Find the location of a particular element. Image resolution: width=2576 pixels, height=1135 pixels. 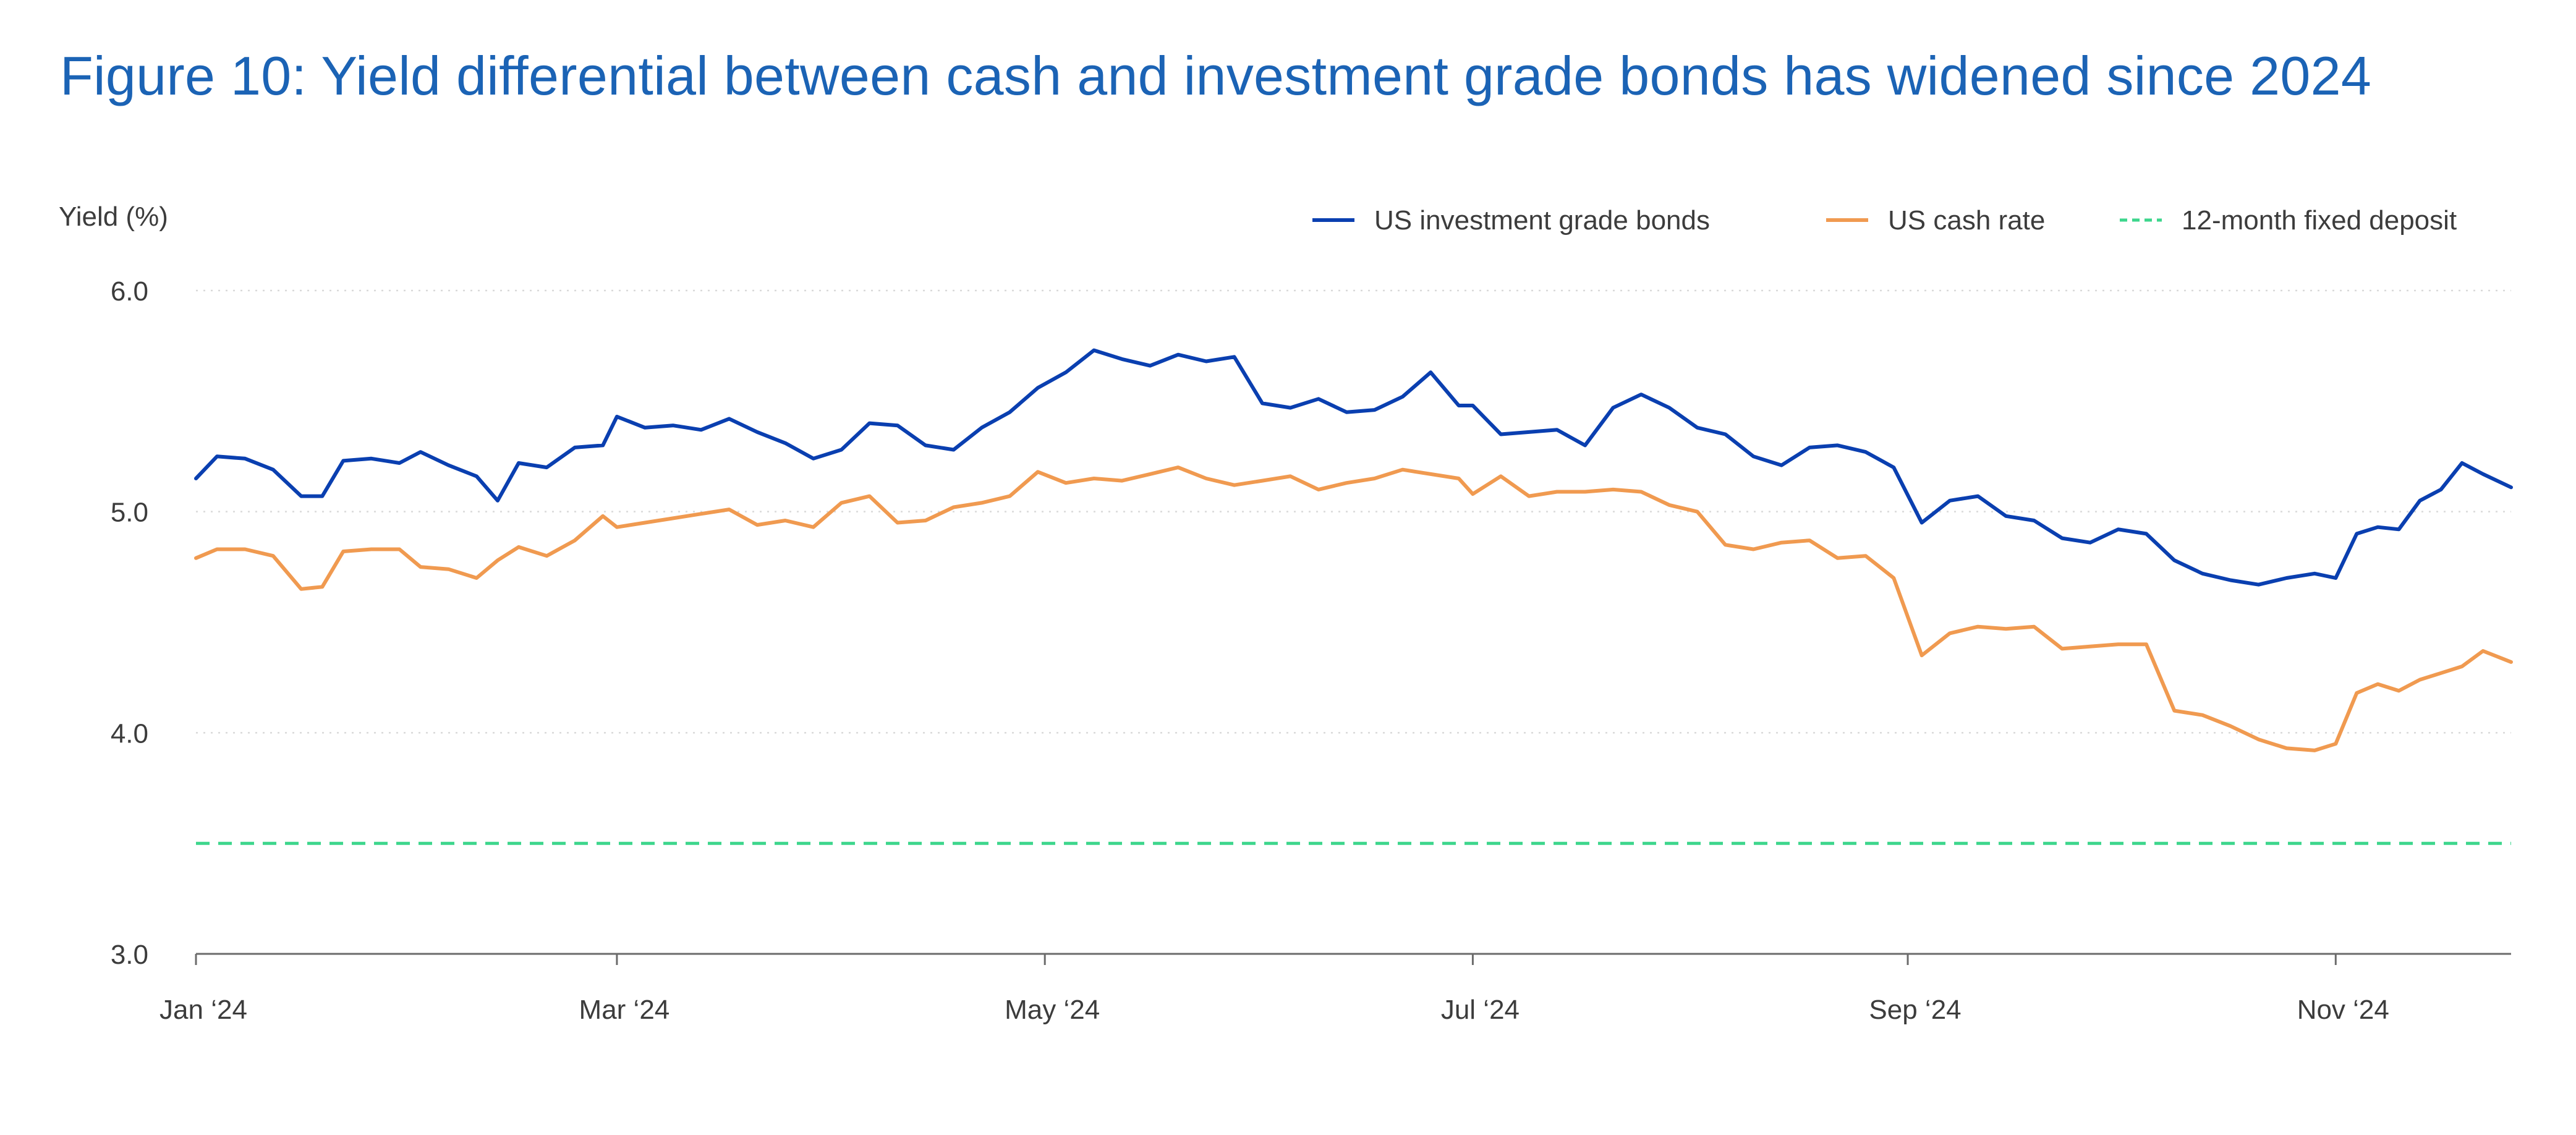

y-tick-label: 6.0 is located at coordinates (129, 291).